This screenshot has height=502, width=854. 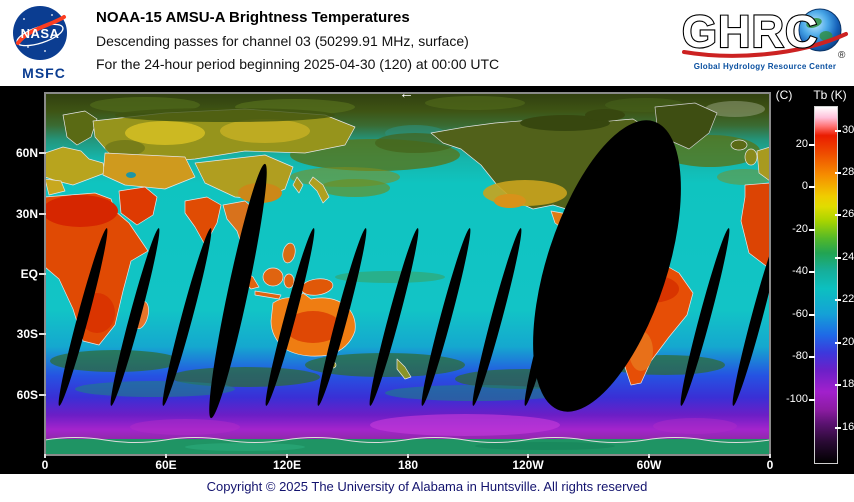 What do you see at coordinates (844, 130) in the screenshot?
I see `colorbar-k-tick: 300` at bounding box center [844, 130].